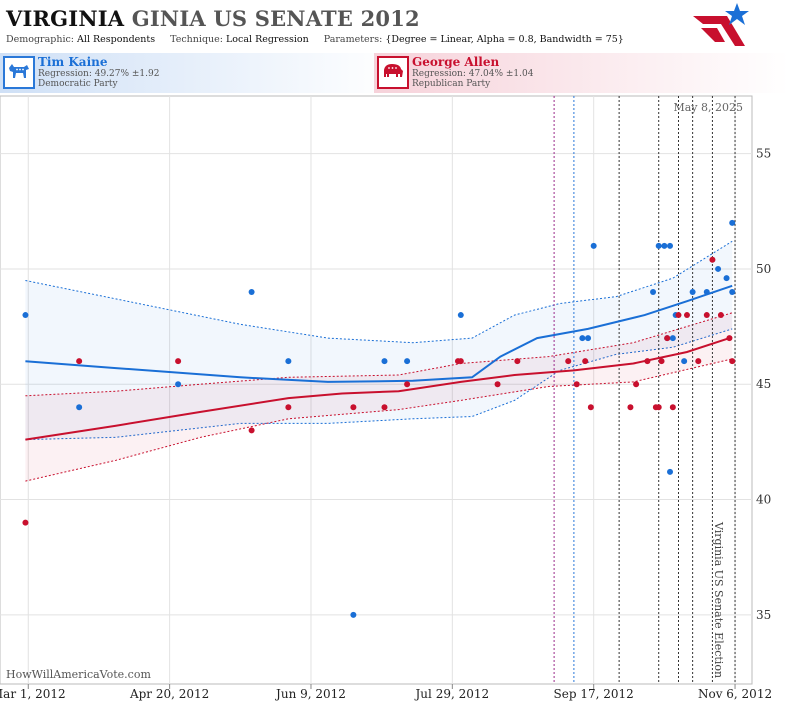 The width and height of the screenshot is (789, 704). What do you see at coordinates (763, 500) in the screenshot?
I see `y-tick-label: 40` at bounding box center [763, 500].